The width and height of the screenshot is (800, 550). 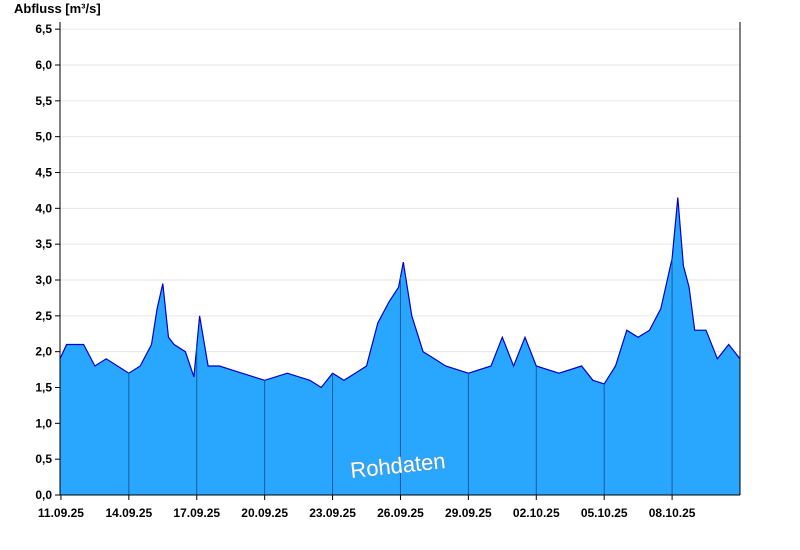 What do you see at coordinates (43, 423) in the screenshot?
I see `y-tick-label: 1,0` at bounding box center [43, 423].